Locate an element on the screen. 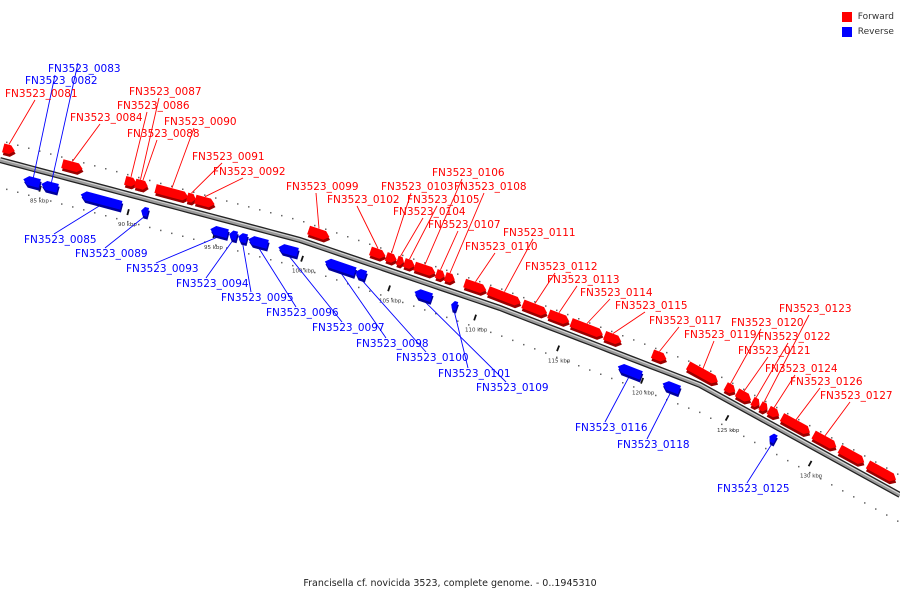  gene-label: FN3523_0098 is located at coordinates (392, 344).